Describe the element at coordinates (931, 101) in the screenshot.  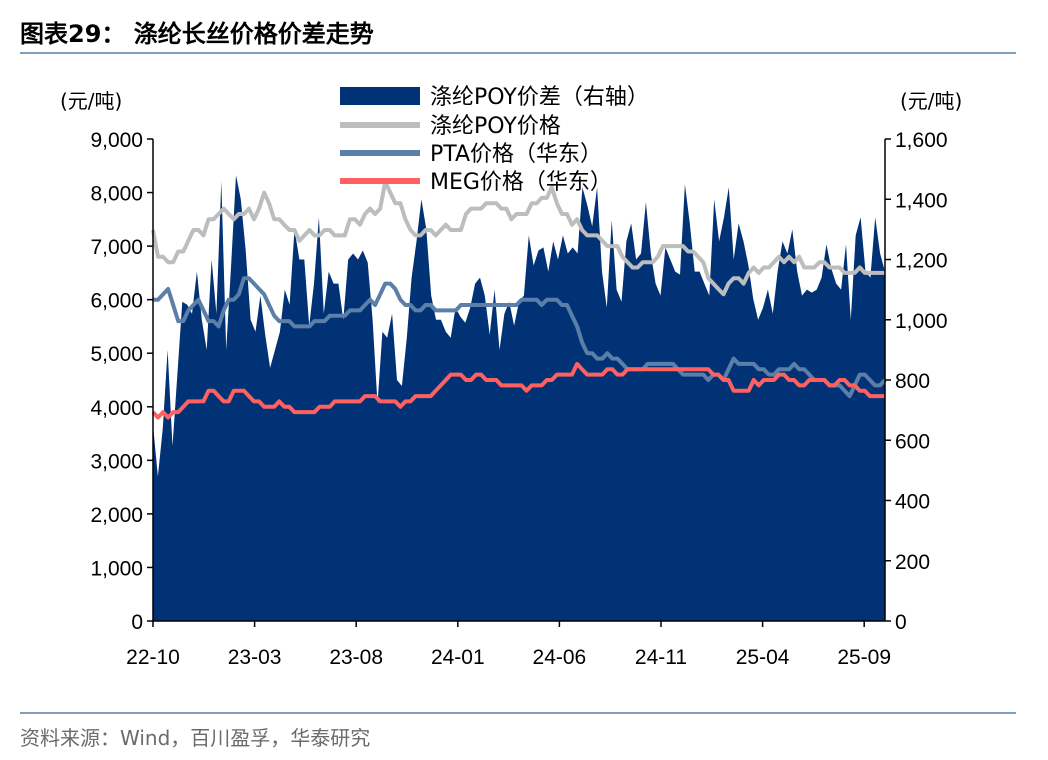
I see `right-axis-unit: (元/吨)` at that location.